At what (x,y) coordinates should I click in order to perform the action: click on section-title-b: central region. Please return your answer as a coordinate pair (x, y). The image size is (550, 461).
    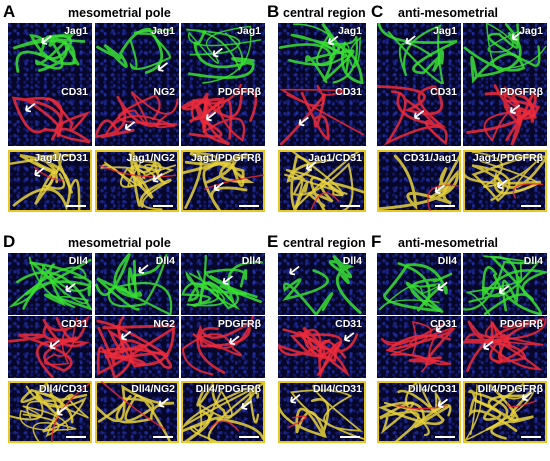
    Looking at the image, I should click on (324, 13).